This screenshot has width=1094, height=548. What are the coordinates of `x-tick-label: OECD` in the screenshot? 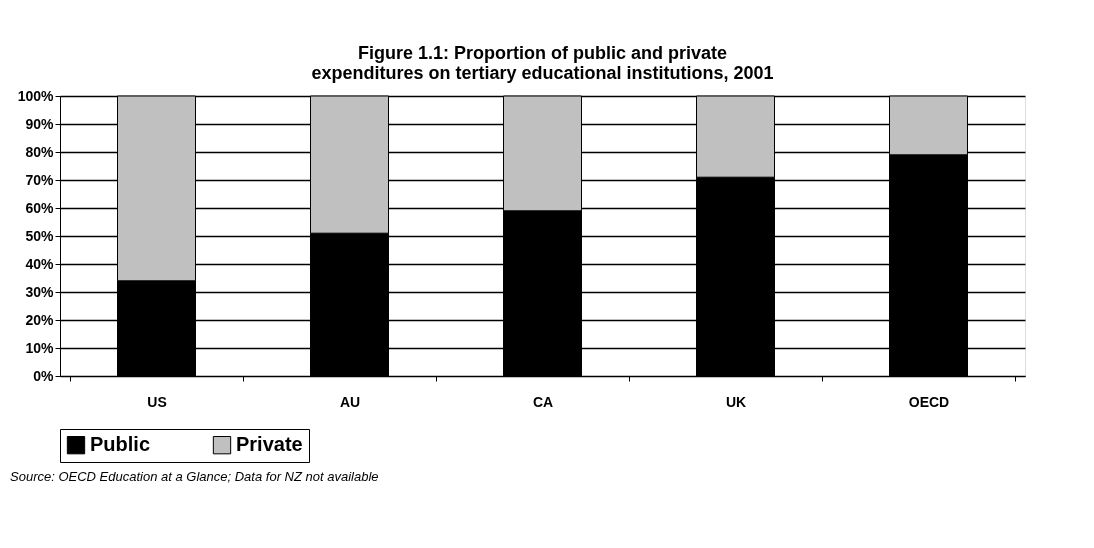 It's located at (929, 401).